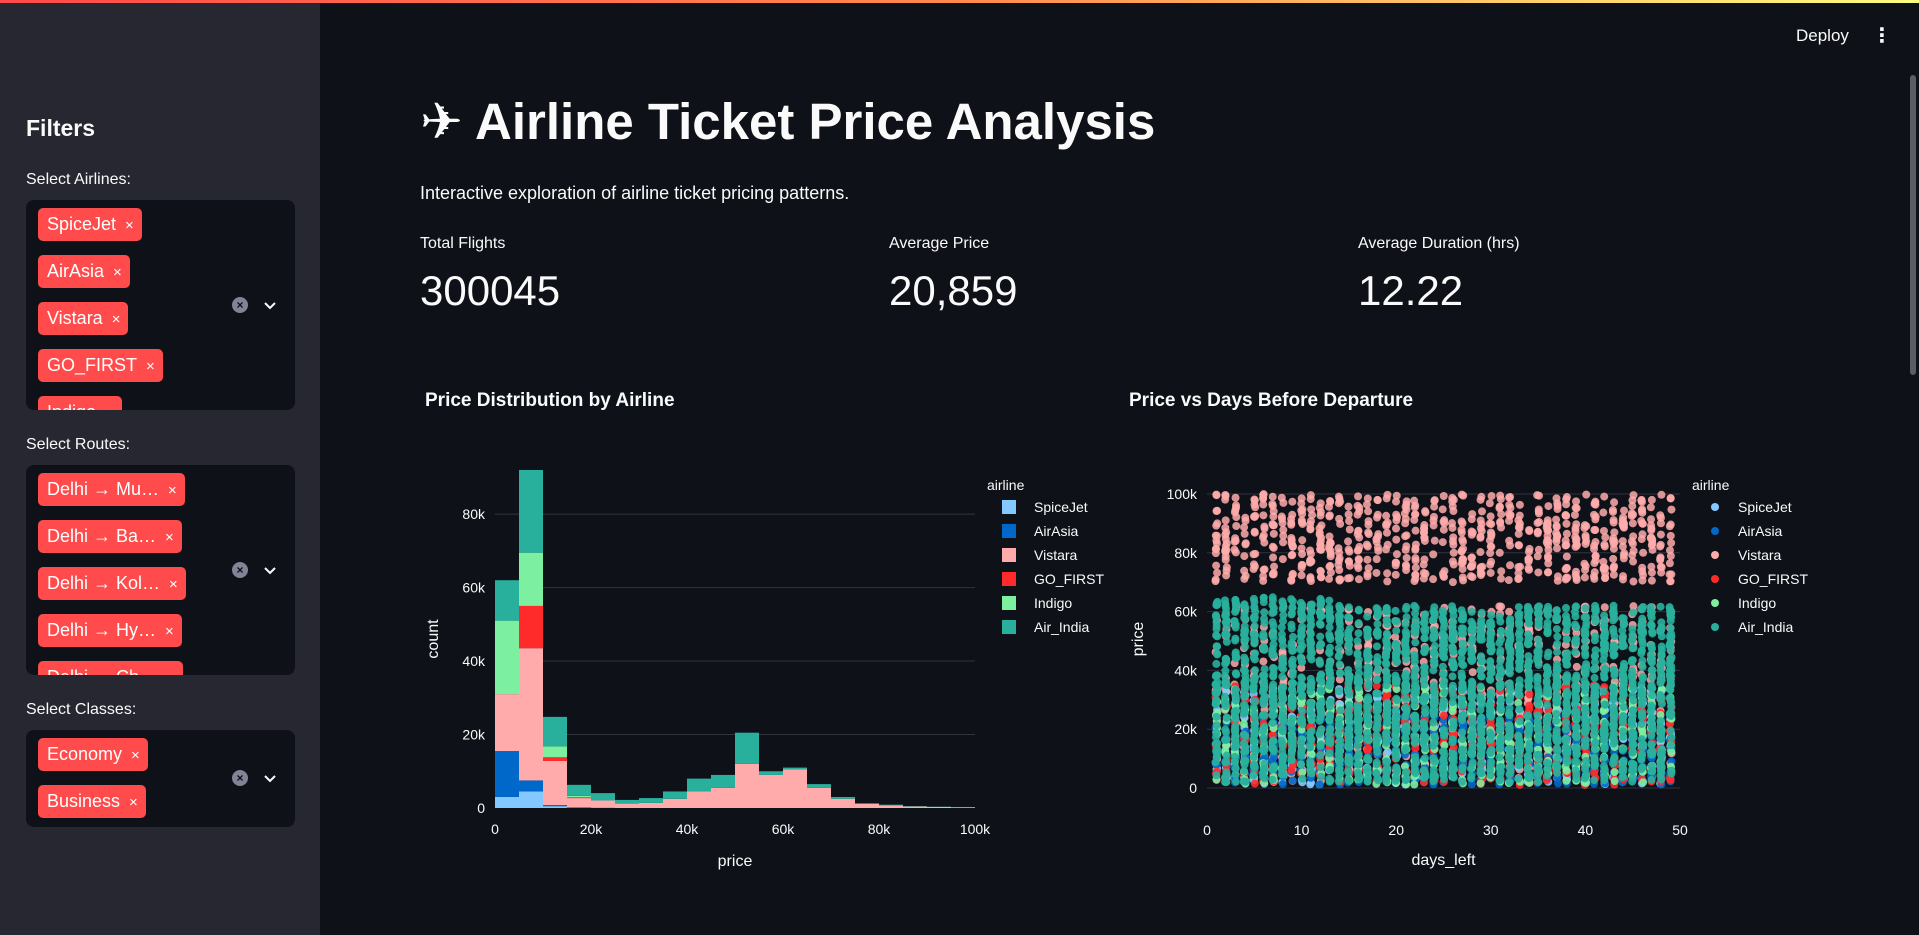  What do you see at coordinates (110, 630) in the screenshot?
I see `chip-route: Delhi → Hy… ×` at bounding box center [110, 630].